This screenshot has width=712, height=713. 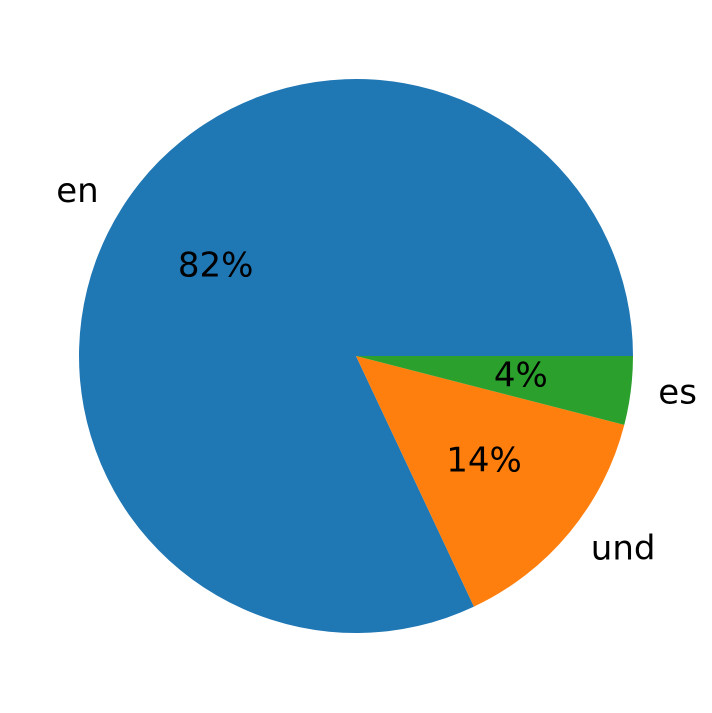 I want to click on slice-label: und, so click(x=623, y=549).